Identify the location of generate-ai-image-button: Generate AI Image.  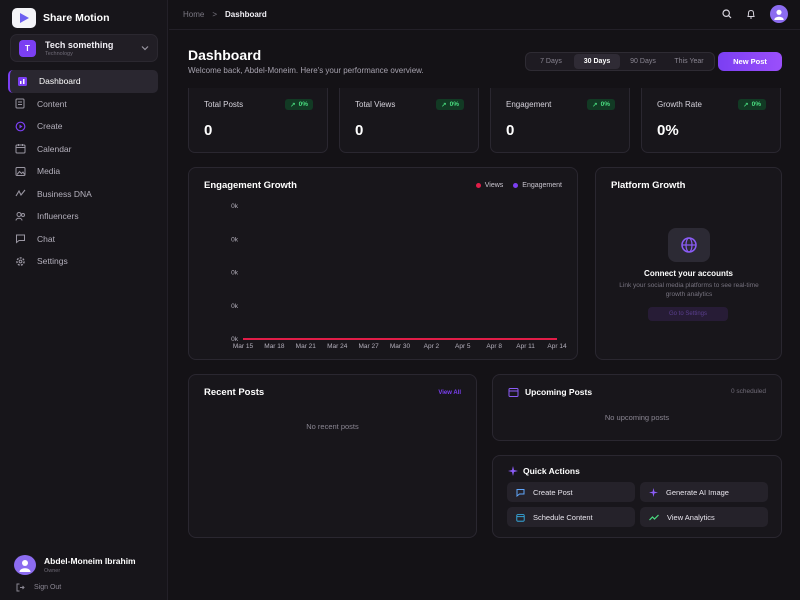
(704, 492).